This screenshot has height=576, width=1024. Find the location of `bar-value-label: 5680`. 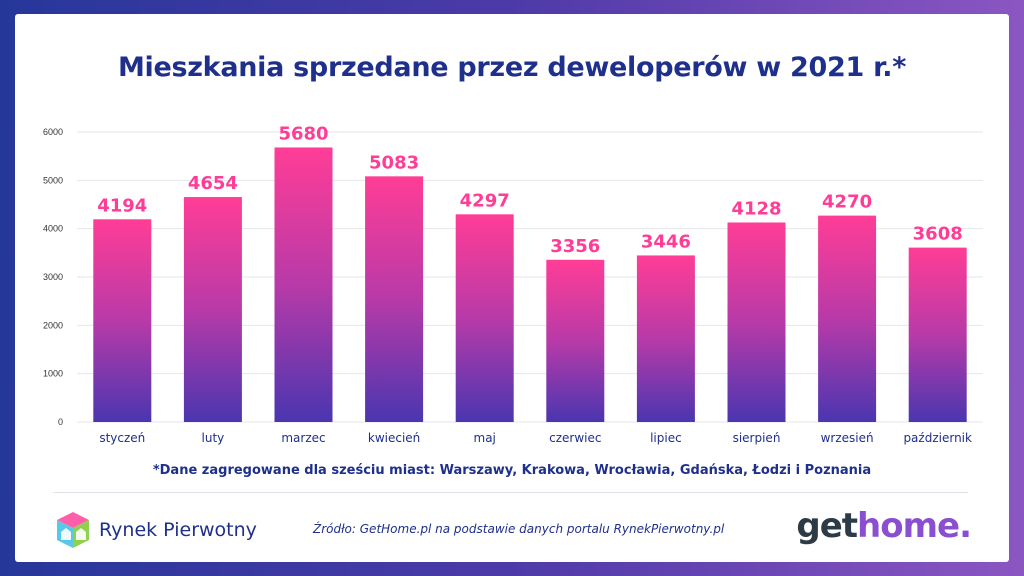

bar-value-label: 5680 is located at coordinates (303, 133).